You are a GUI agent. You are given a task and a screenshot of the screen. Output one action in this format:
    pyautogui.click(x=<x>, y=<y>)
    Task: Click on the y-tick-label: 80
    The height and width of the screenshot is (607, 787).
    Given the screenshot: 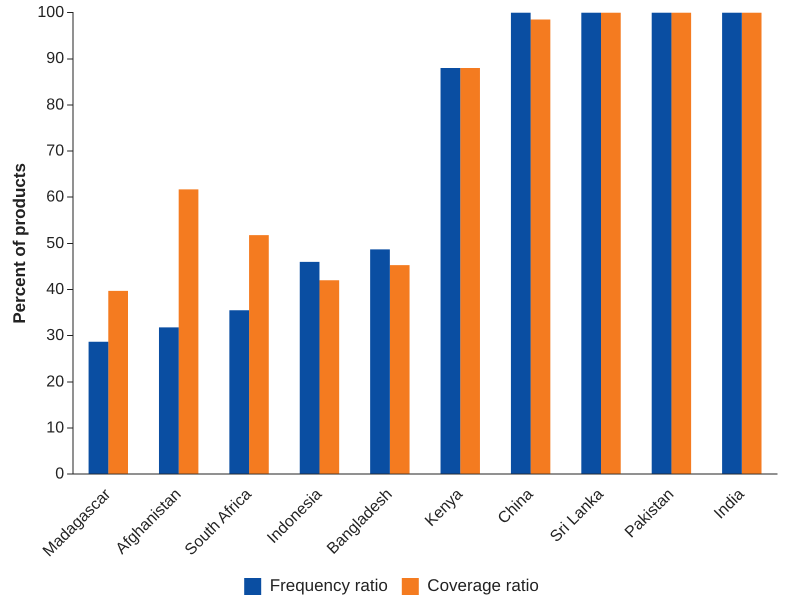 What is the action you would take?
    pyautogui.click(x=55, y=105)
    